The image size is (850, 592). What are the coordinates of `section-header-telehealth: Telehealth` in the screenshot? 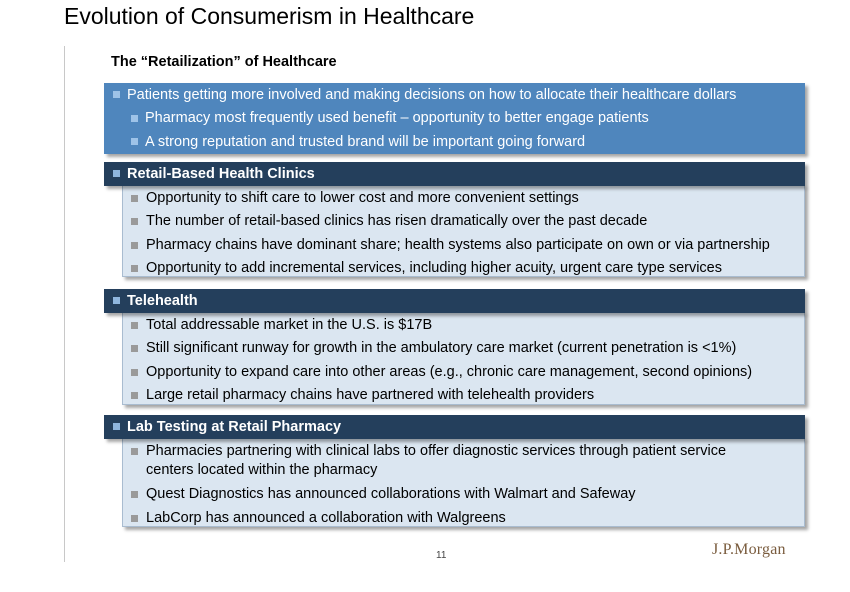 It's located at (454, 301).